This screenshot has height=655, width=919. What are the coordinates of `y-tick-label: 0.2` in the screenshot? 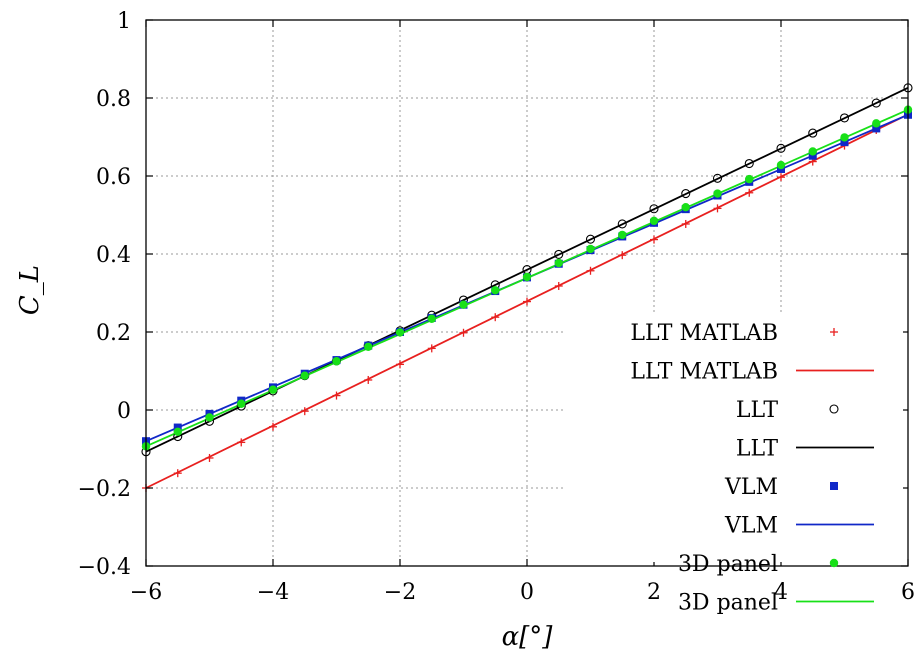 It's located at (113, 333).